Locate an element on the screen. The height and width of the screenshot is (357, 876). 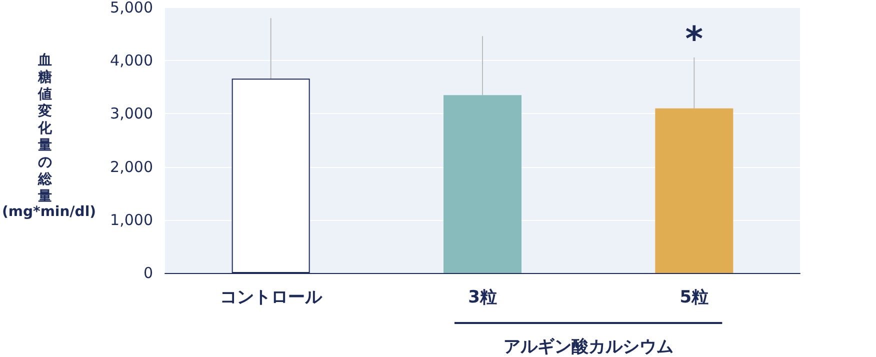
y-tick-label: 3,000 is located at coordinates (131, 113).